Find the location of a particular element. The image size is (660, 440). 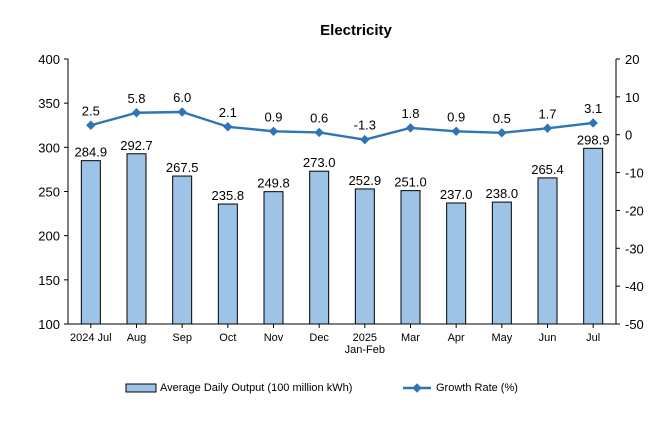

x-tick-label: 2024 Jul is located at coordinates (91, 338).